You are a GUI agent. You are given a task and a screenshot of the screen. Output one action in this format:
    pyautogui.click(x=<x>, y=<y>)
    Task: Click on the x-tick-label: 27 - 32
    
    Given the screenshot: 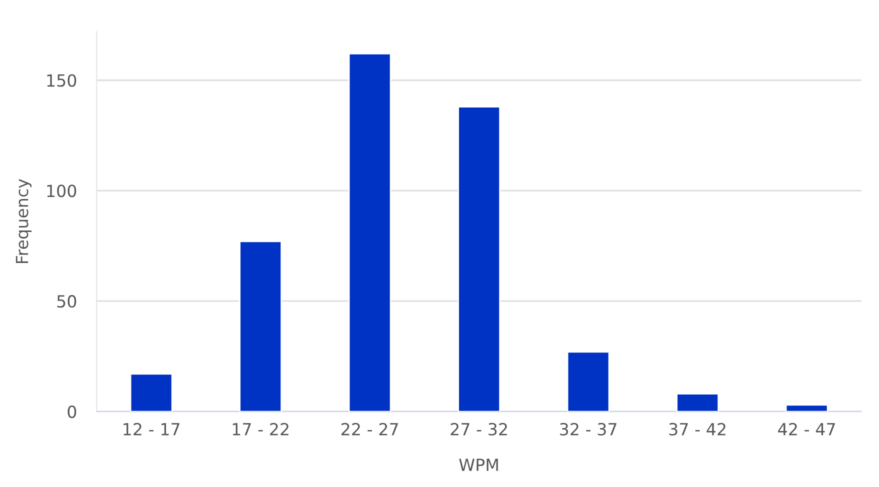 What is the action you would take?
    pyautogui.click(x=478, y=429)
    